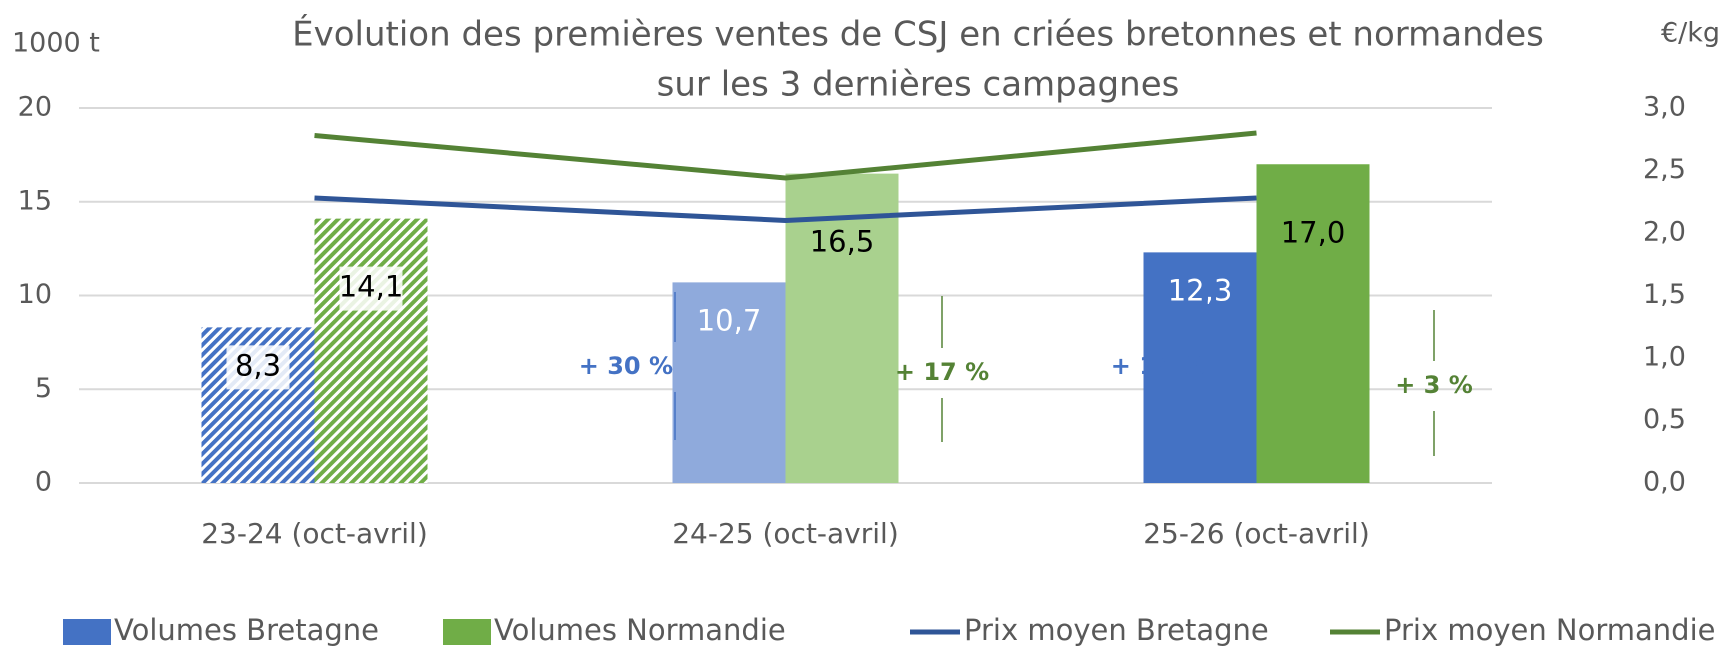  Describe the element at coordinates (258, 365) in the screenshot. I see `data-label: 8,3` at that location.